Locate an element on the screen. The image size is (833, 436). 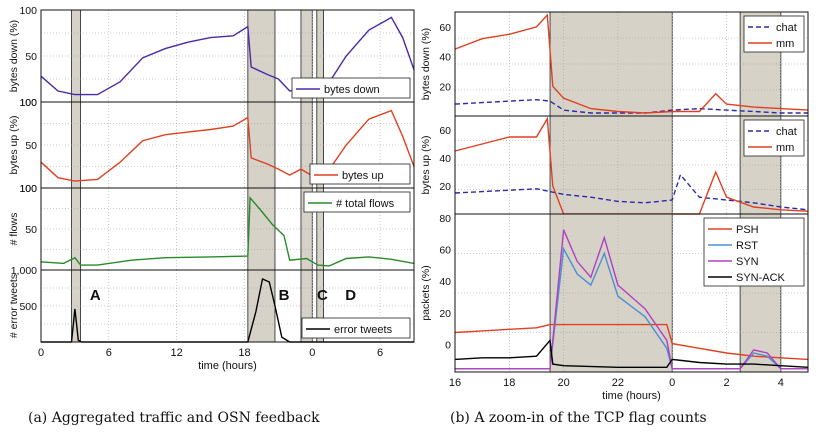
series-line-syn is located at coordinates (631, 299).